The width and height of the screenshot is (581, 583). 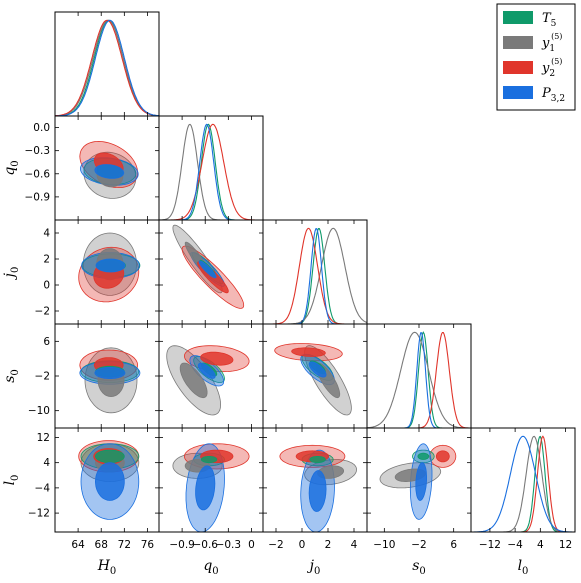 What do you see at coordinates (518, 92) in the screenshot?
I see `legend-swatch-P32` at bounding box center [518, 92].